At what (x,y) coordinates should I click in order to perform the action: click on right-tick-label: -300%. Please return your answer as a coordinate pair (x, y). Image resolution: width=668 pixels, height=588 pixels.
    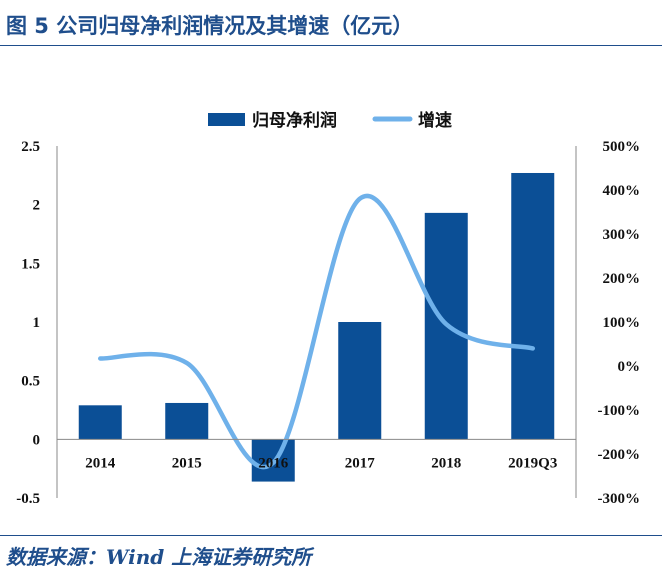
    Looking at the image, I should click on (619, 499).